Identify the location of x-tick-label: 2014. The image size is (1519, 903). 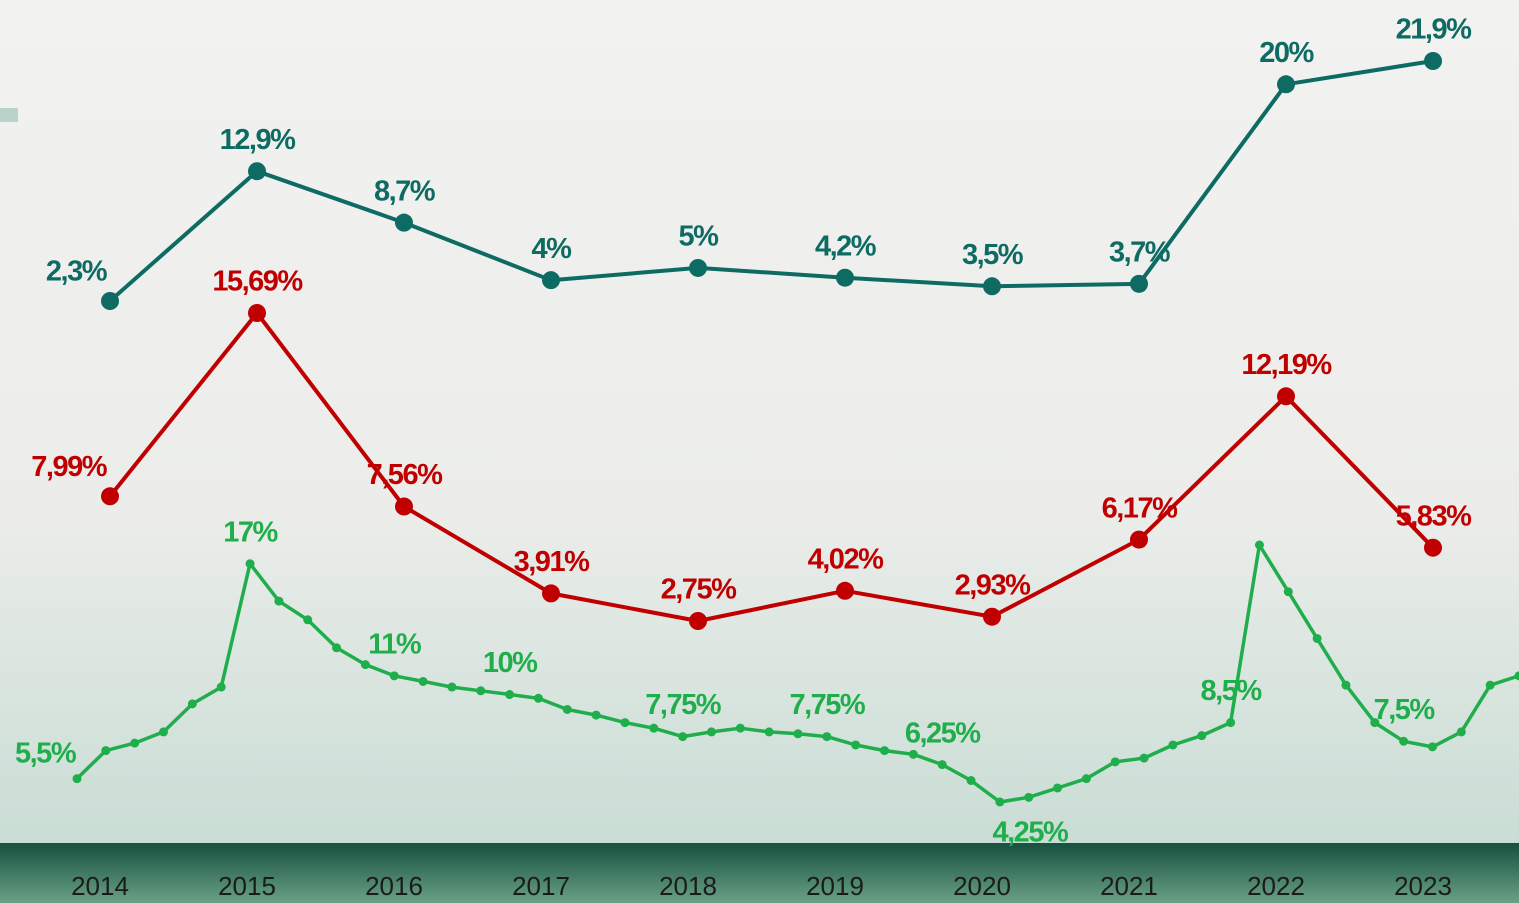
(100, 886).